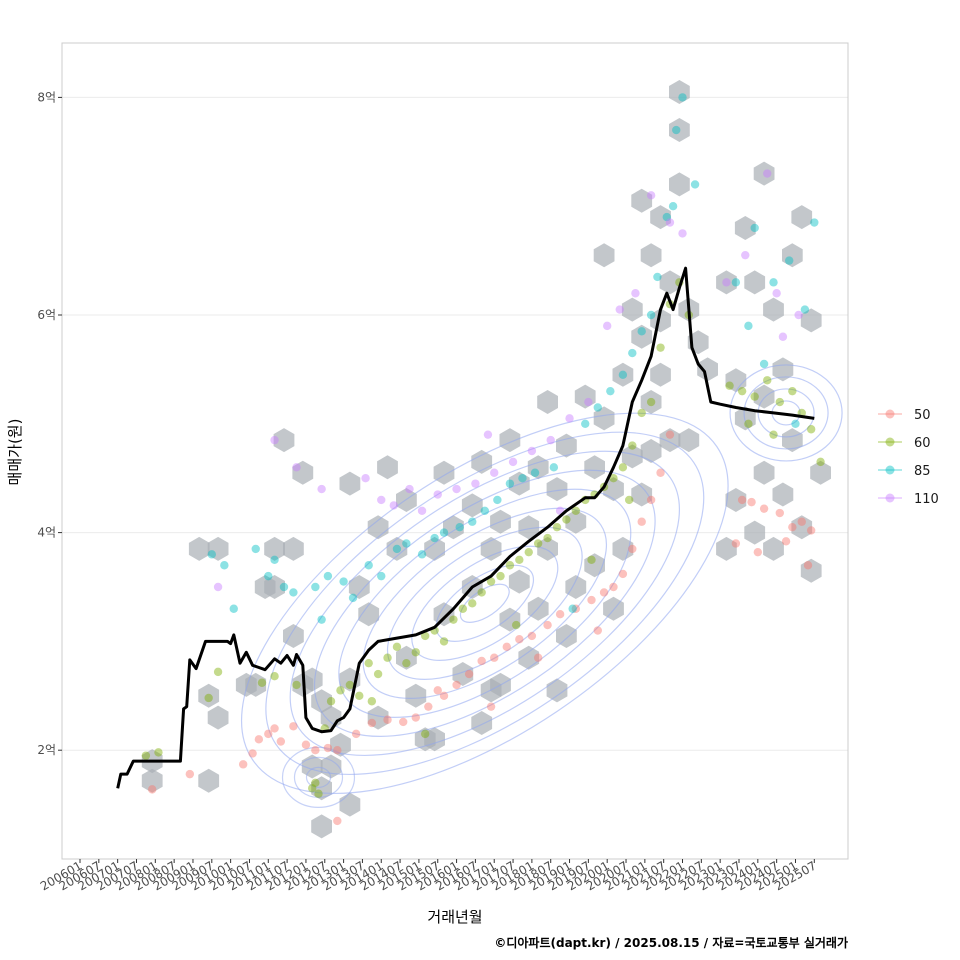 Image resolution: width=960 pixels, height=960 pixels. What do you see at coordinates (454, 917) in the screenshot?
I see `x-axis-title: 거래년월` at bounding box center [454, 917].